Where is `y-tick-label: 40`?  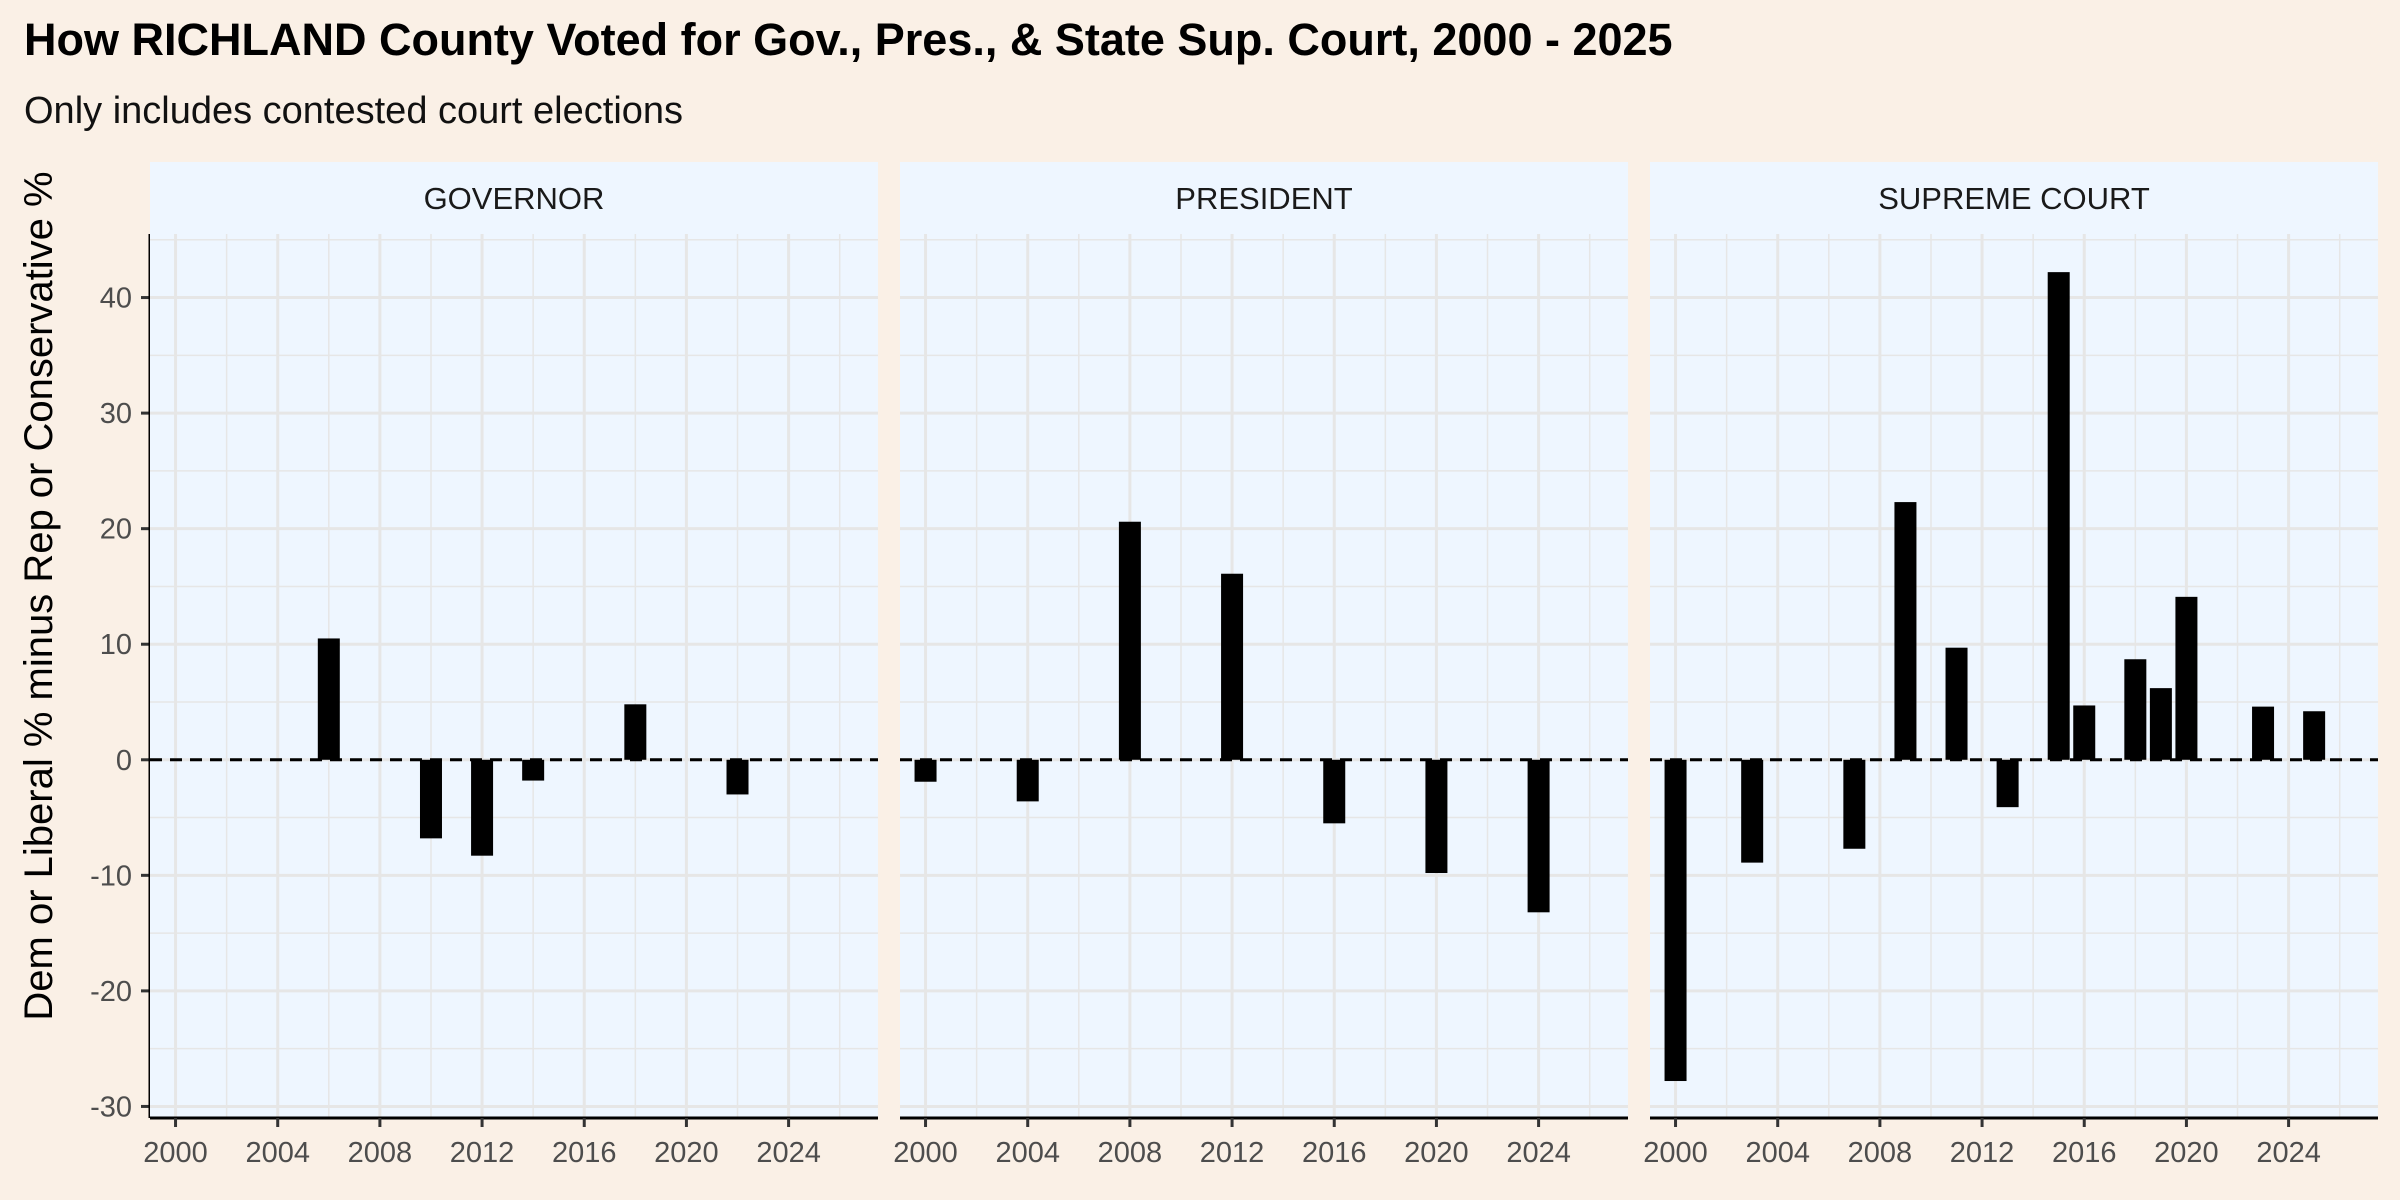
y-tick-label: 40 is located at coordinates (116, 299).